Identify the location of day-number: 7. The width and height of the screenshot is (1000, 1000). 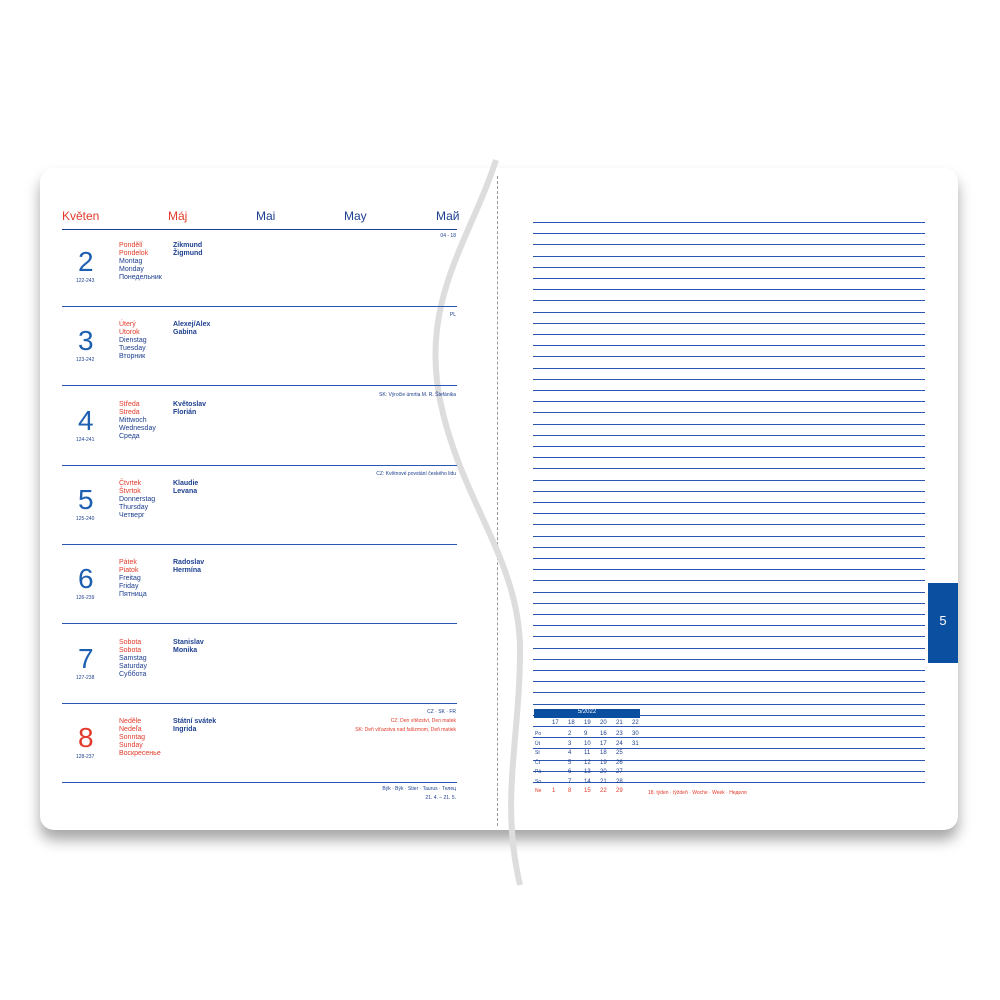
(86, 658).